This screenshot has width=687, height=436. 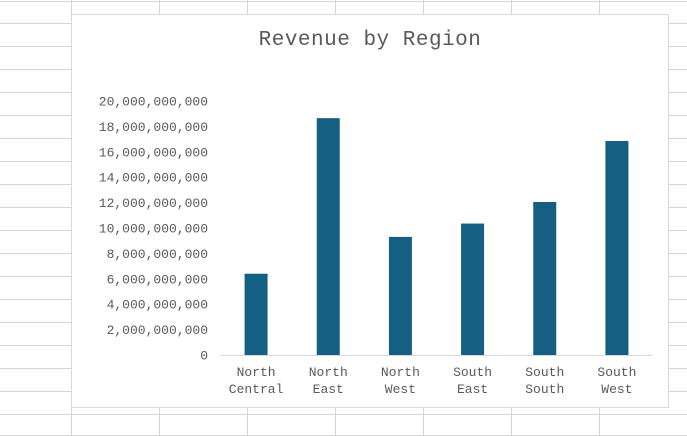 What do you see at coordinates (157, 254) in the screenshot?
I see `y-tick-label: 8,000,000,000` at bounding box center [157, 254].